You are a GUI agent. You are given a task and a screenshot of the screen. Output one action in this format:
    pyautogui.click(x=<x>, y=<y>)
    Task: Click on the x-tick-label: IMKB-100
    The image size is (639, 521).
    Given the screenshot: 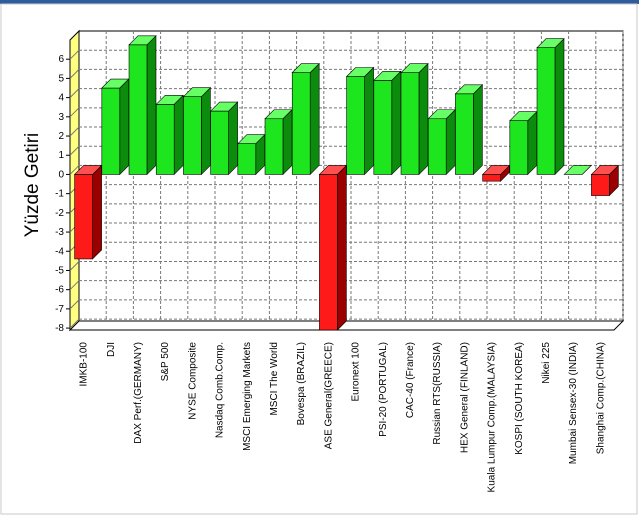 What is the action you would take?
    pyautogui.click(x=84, y=364)
    